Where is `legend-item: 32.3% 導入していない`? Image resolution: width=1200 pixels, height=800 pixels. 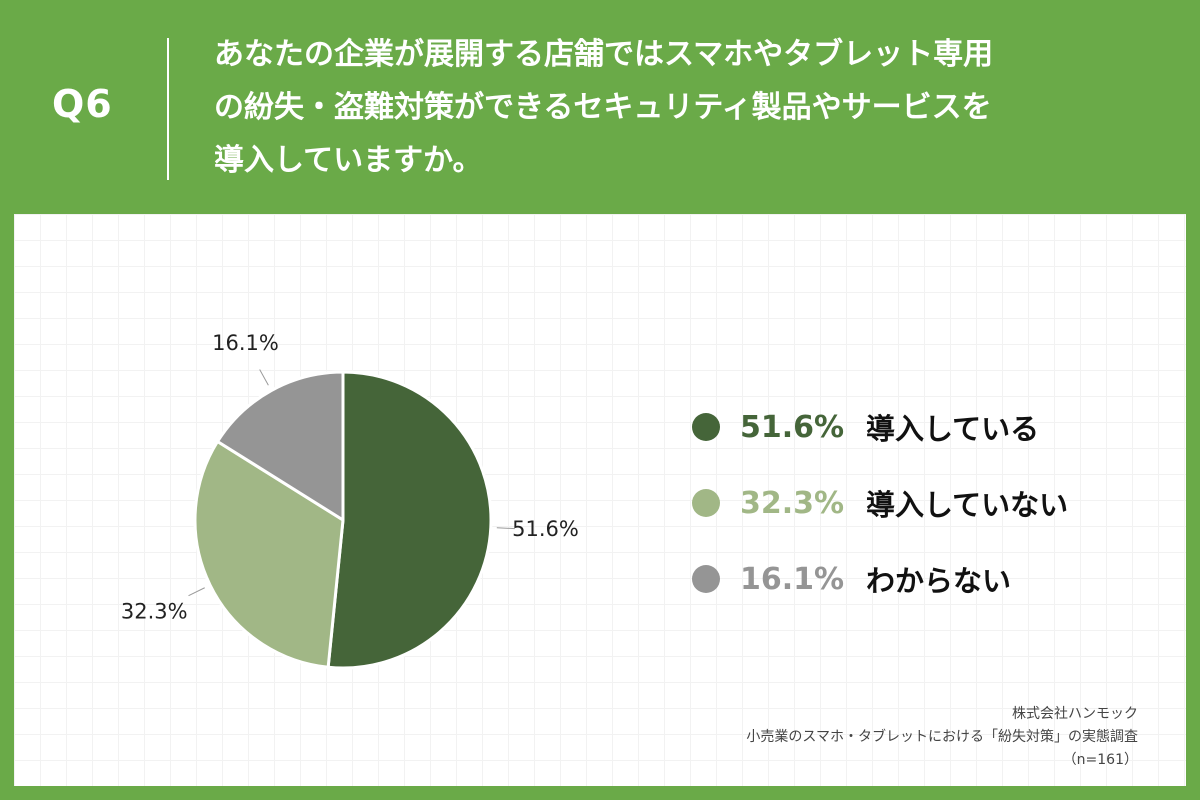 legend-item: 32.3% 導入していない is located at coordinates (880, 503).